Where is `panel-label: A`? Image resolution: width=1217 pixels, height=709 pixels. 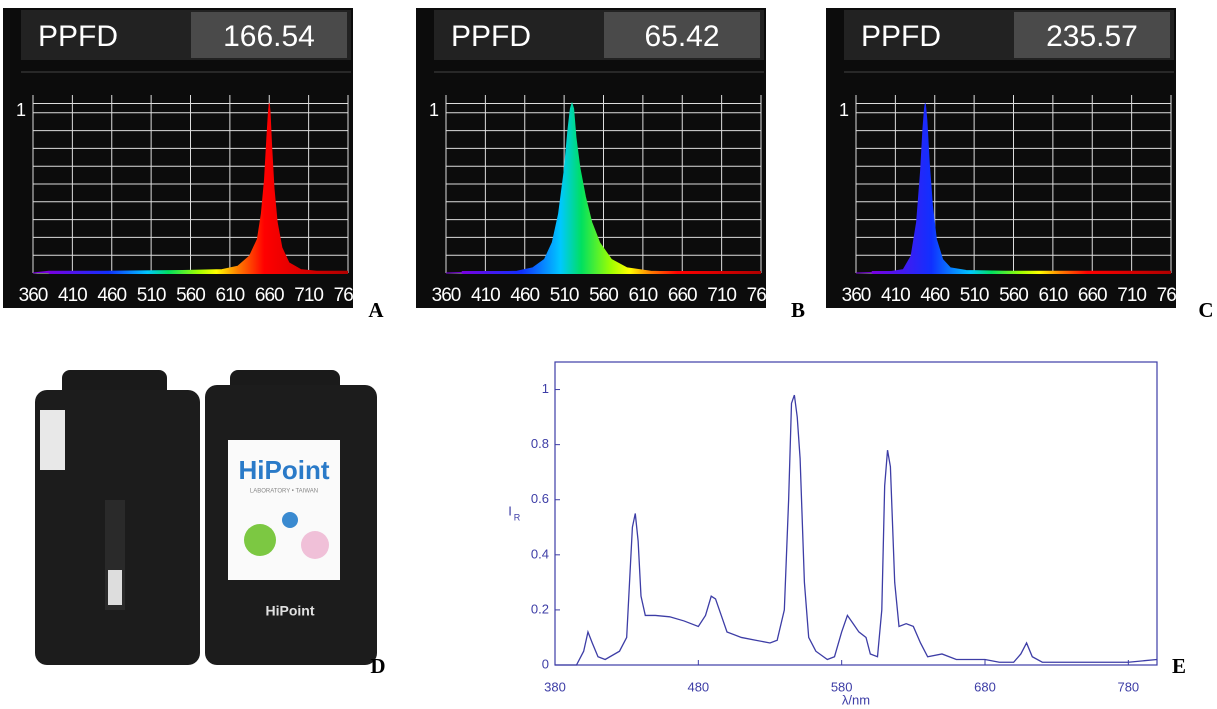 panel-label: A is located at coordinates (376, 310).